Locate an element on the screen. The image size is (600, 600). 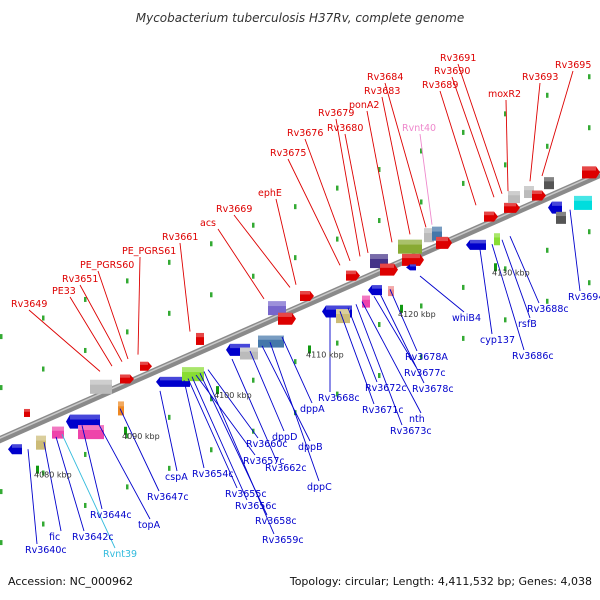
bottom-label: whiB4 is located at coordinates (466, 318).